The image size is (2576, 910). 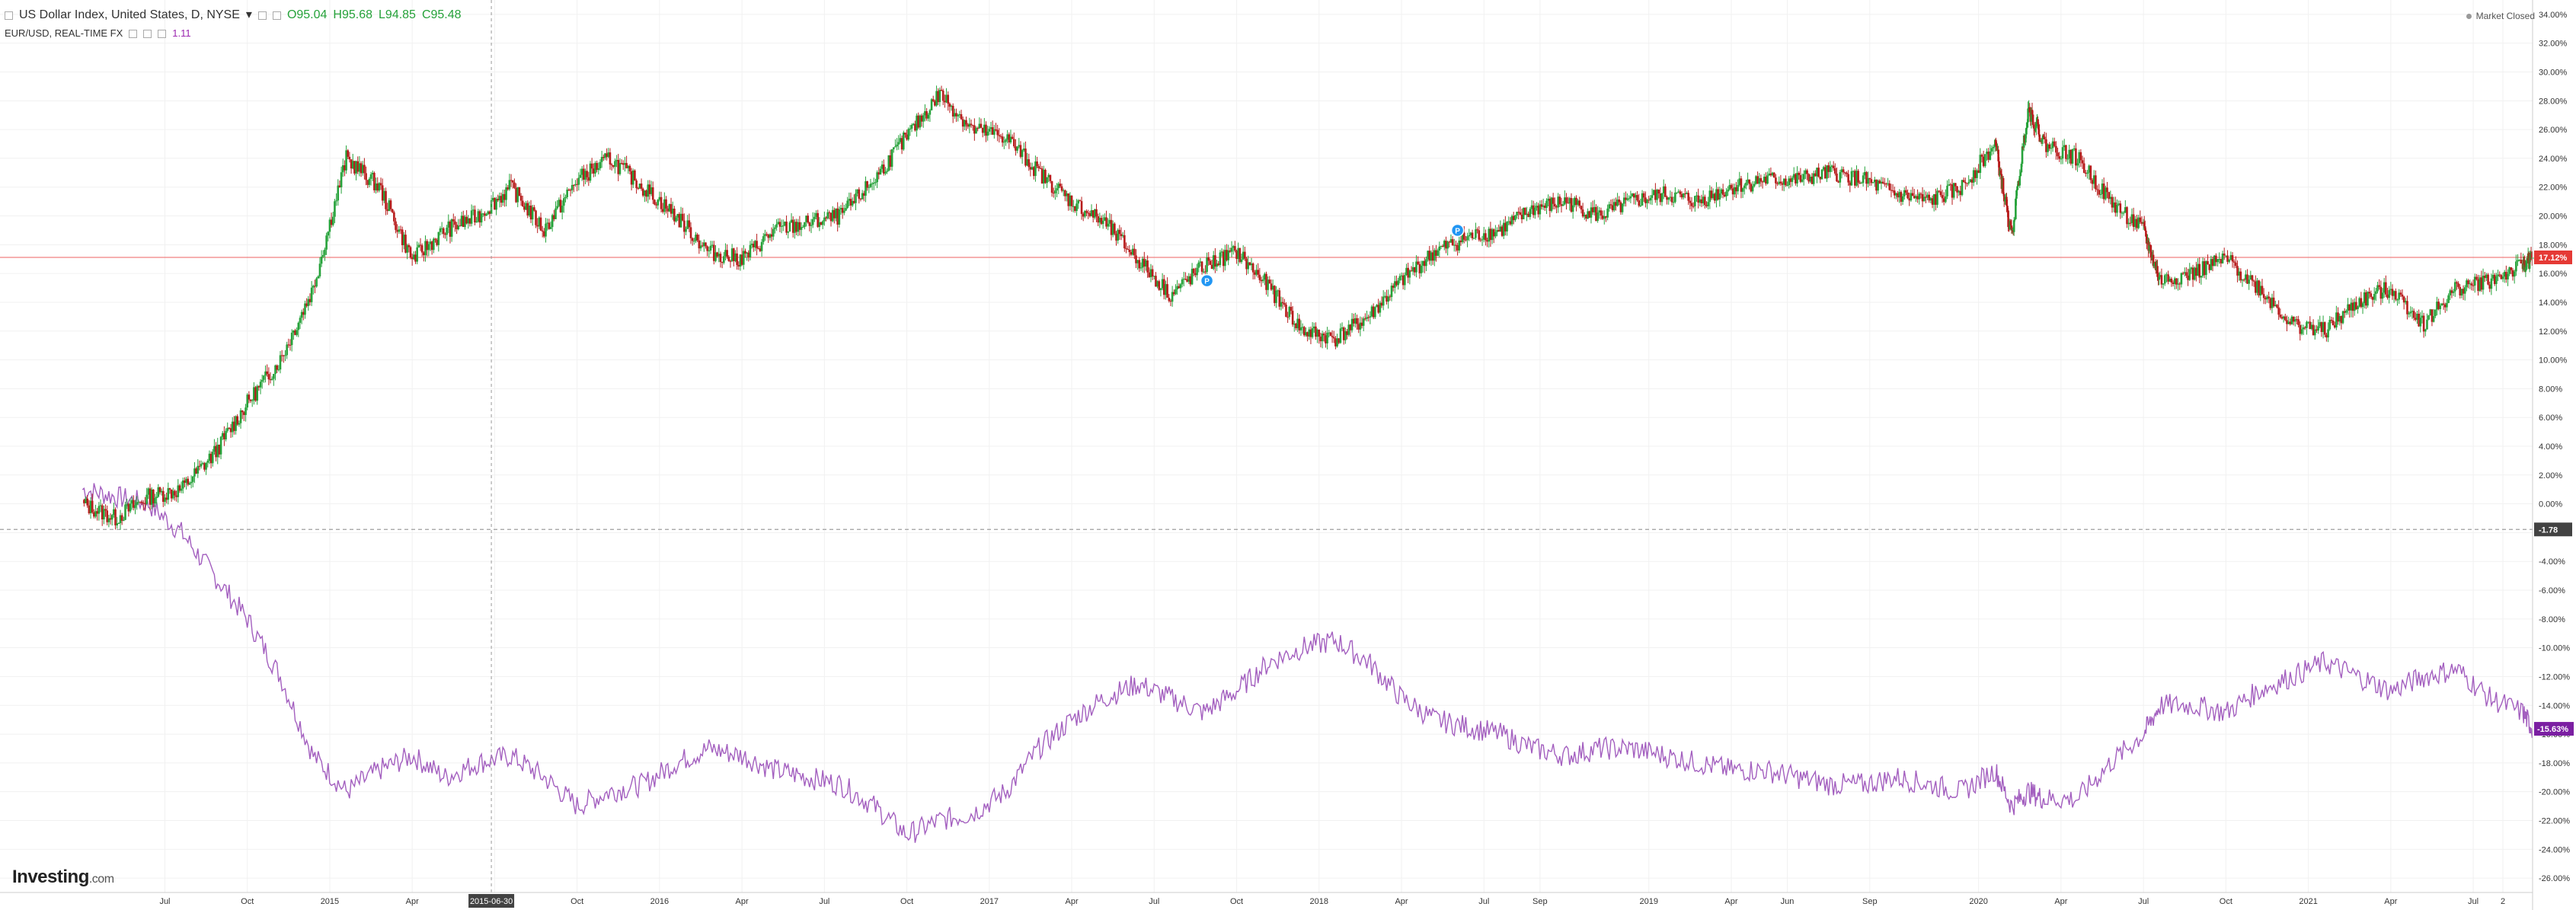 I want to click on compare-title: EUR/USD, REAL-TIME FX, so click(x=64, y=33).